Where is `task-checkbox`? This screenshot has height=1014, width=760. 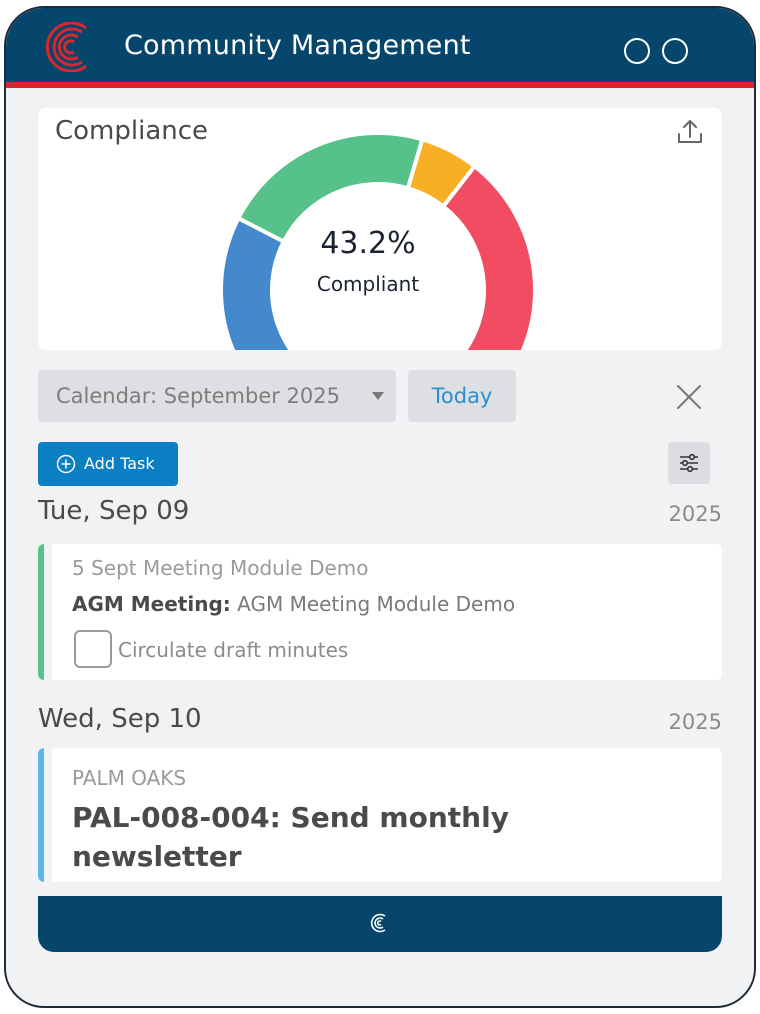 task-checkbox is located at coordinates (93, 649).